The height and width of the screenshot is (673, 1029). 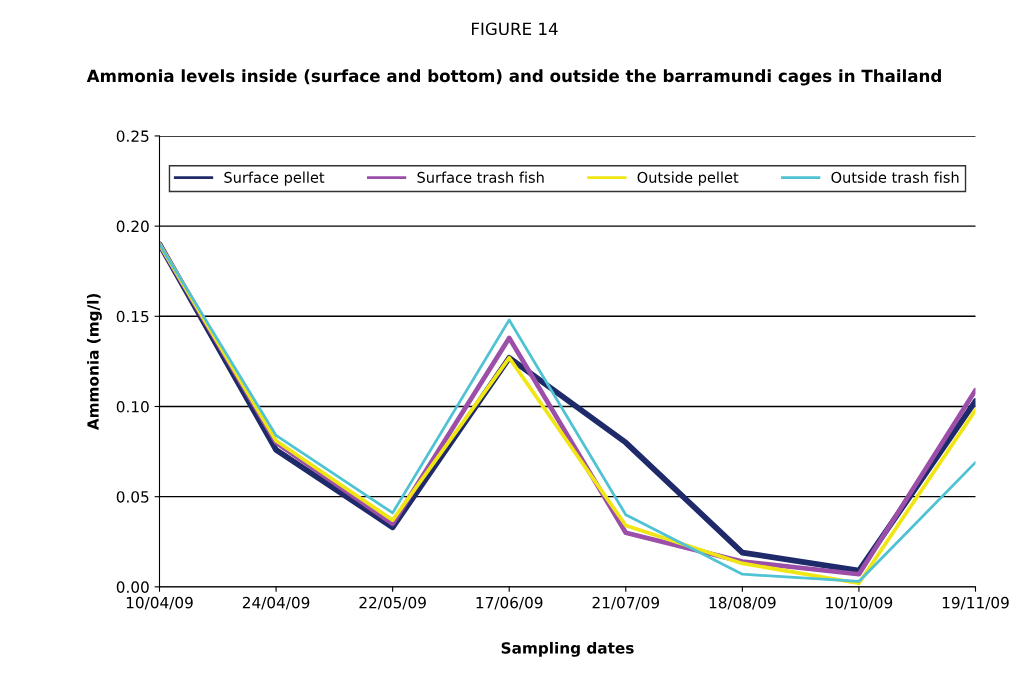 What do you see at coordinates (509, 603) in the screenshot?
I see `x-tick-label: 17/06/09` at bounding box center [509, 603].